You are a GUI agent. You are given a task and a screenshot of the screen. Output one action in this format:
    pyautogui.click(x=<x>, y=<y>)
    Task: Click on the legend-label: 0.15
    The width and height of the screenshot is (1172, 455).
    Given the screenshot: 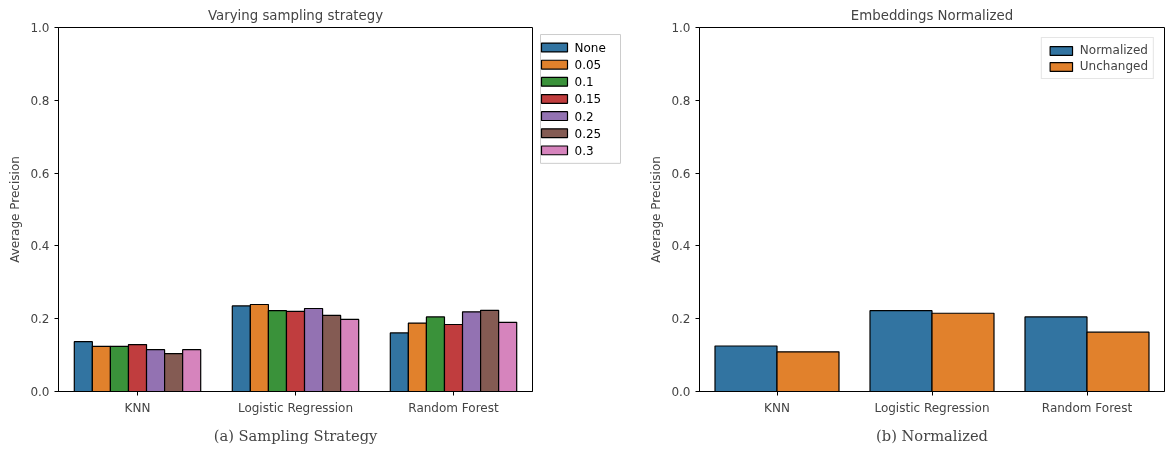 What is the action you would take?
    pyautogui.click(x=588, y=99)
    